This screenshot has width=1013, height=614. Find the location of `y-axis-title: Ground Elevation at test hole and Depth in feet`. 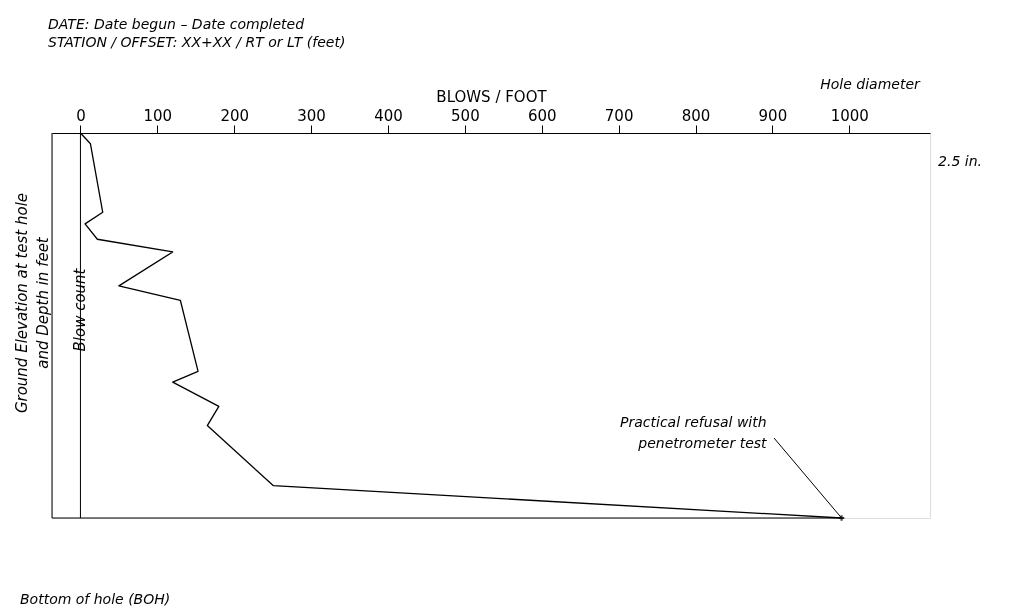

y-axis-title: Ground Elevation at test hole and Depth in feet is located at coordinates (32, 303).